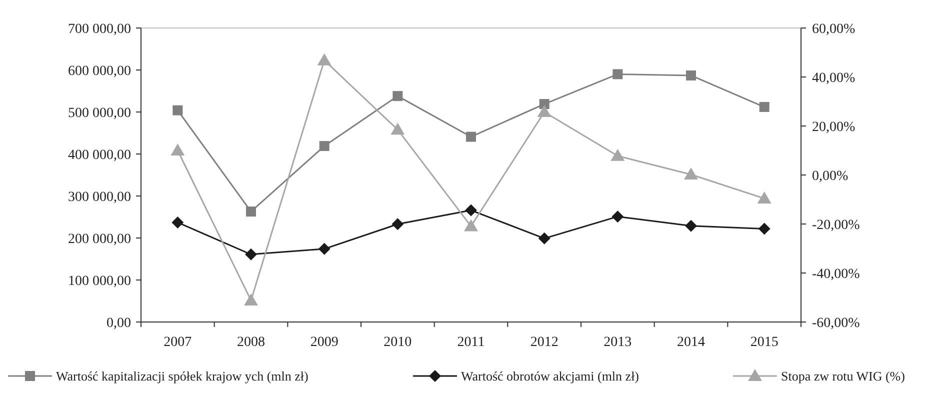 This screenshot has width=936, height=400. What do you see at coordinates (99, 239) in the screenshot?
I see `y-tick-label: 200 000,00` at bounding box center [99, 239].